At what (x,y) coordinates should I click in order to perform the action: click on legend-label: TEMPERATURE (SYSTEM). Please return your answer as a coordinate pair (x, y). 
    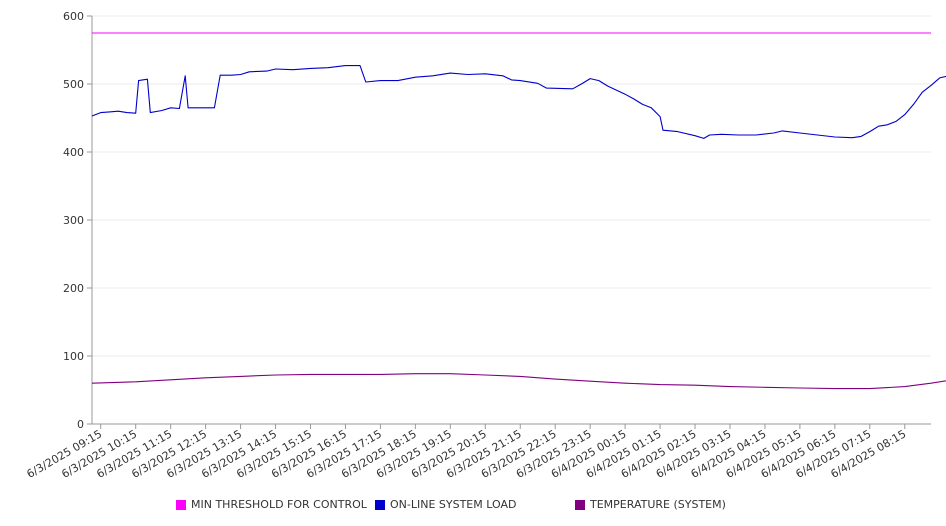
    Looking at the image, I should click on (658, 504).